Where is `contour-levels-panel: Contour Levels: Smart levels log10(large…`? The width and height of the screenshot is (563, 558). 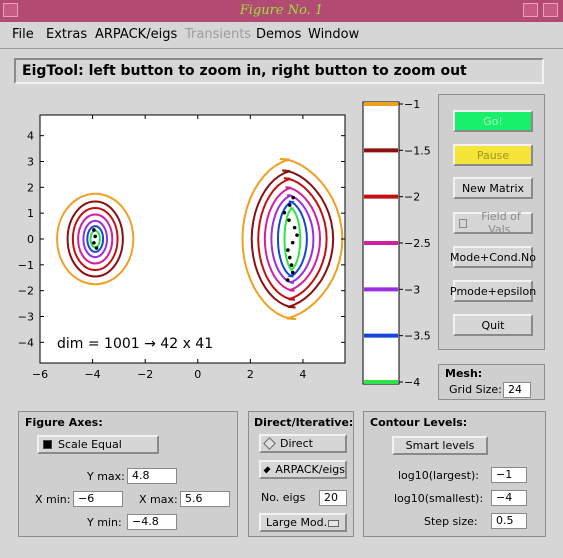 contour-levels-panel: Contour Levels: Smart levels log10(large… is located at coordinates (454, 474).